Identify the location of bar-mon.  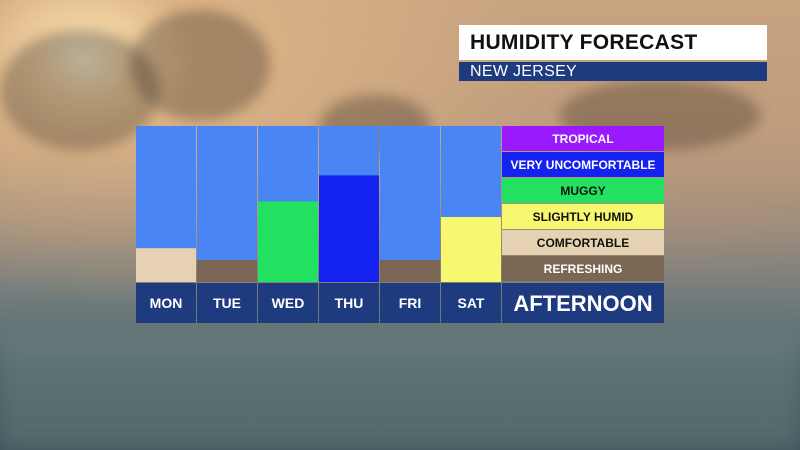
(166, 265).